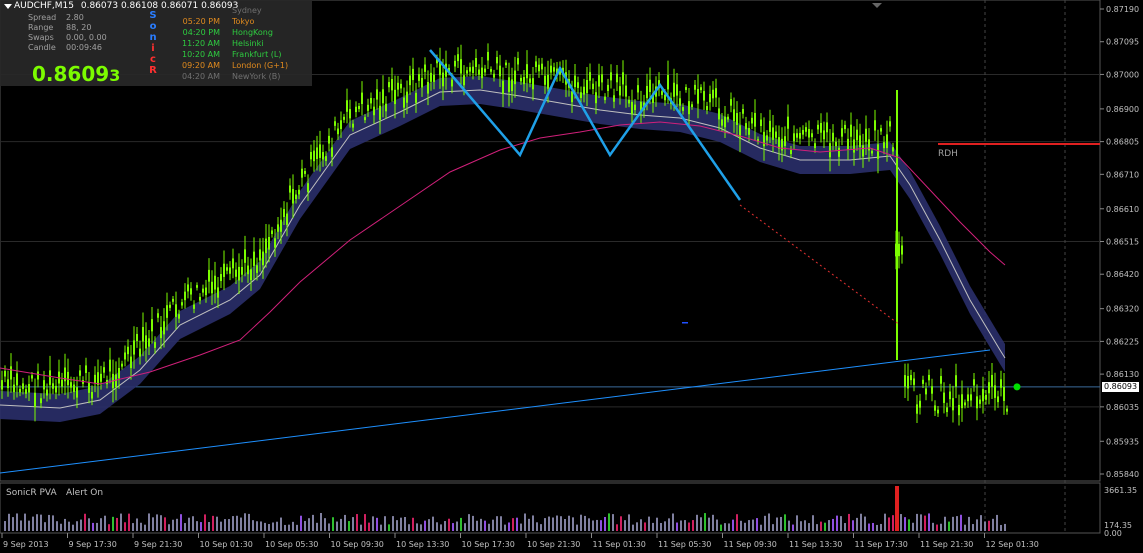 This screenshot has width=1143, height=553. I want to click on price-tick-label: 0.86900, so click(1122, 109).